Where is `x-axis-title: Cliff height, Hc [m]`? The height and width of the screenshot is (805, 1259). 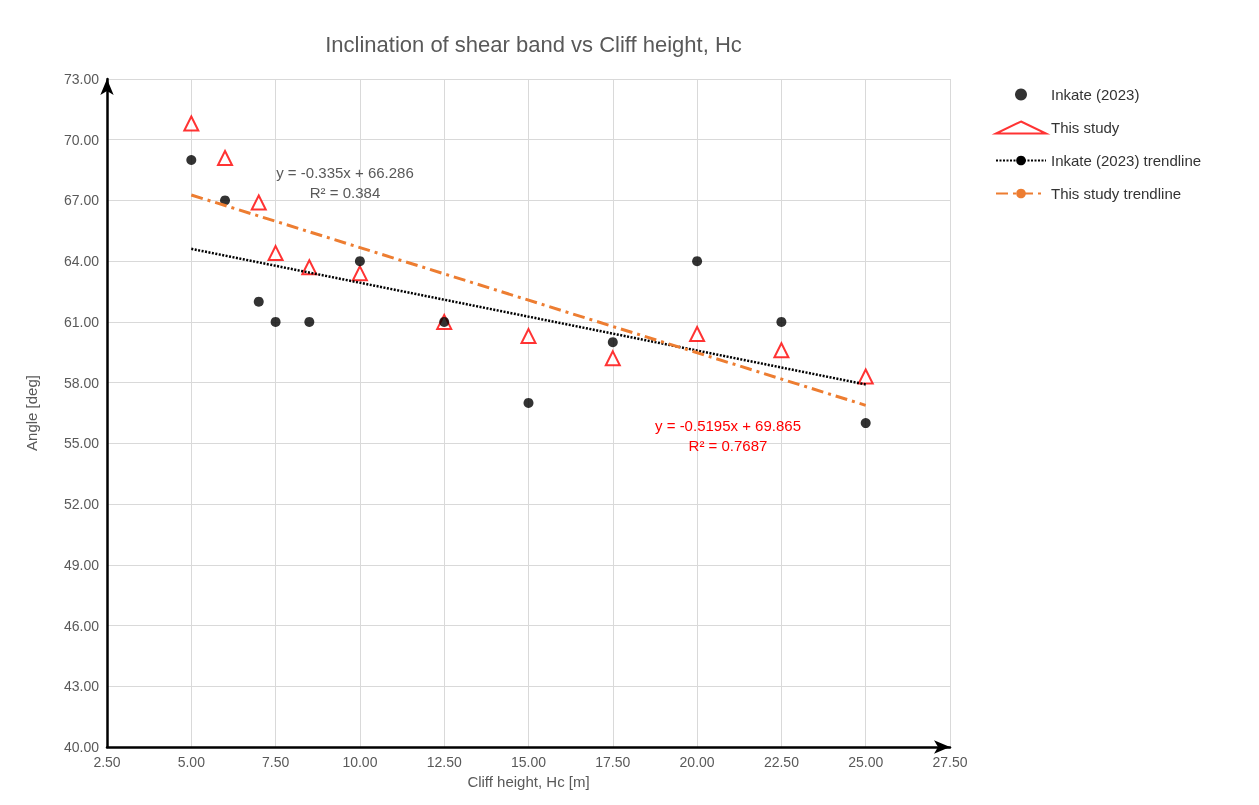
x-axis-title: Cliff height, Hc [m] is located at coordinates (528, 781).